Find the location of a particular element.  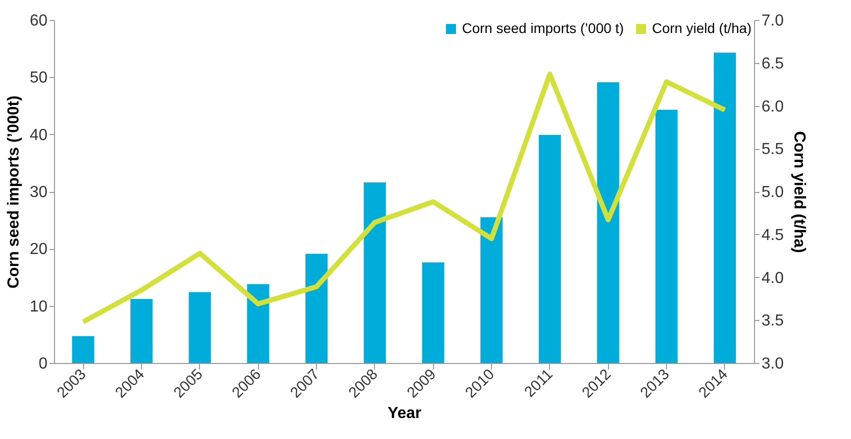

y2-tick-label: 3.5 is located at coordinates (773, 321).